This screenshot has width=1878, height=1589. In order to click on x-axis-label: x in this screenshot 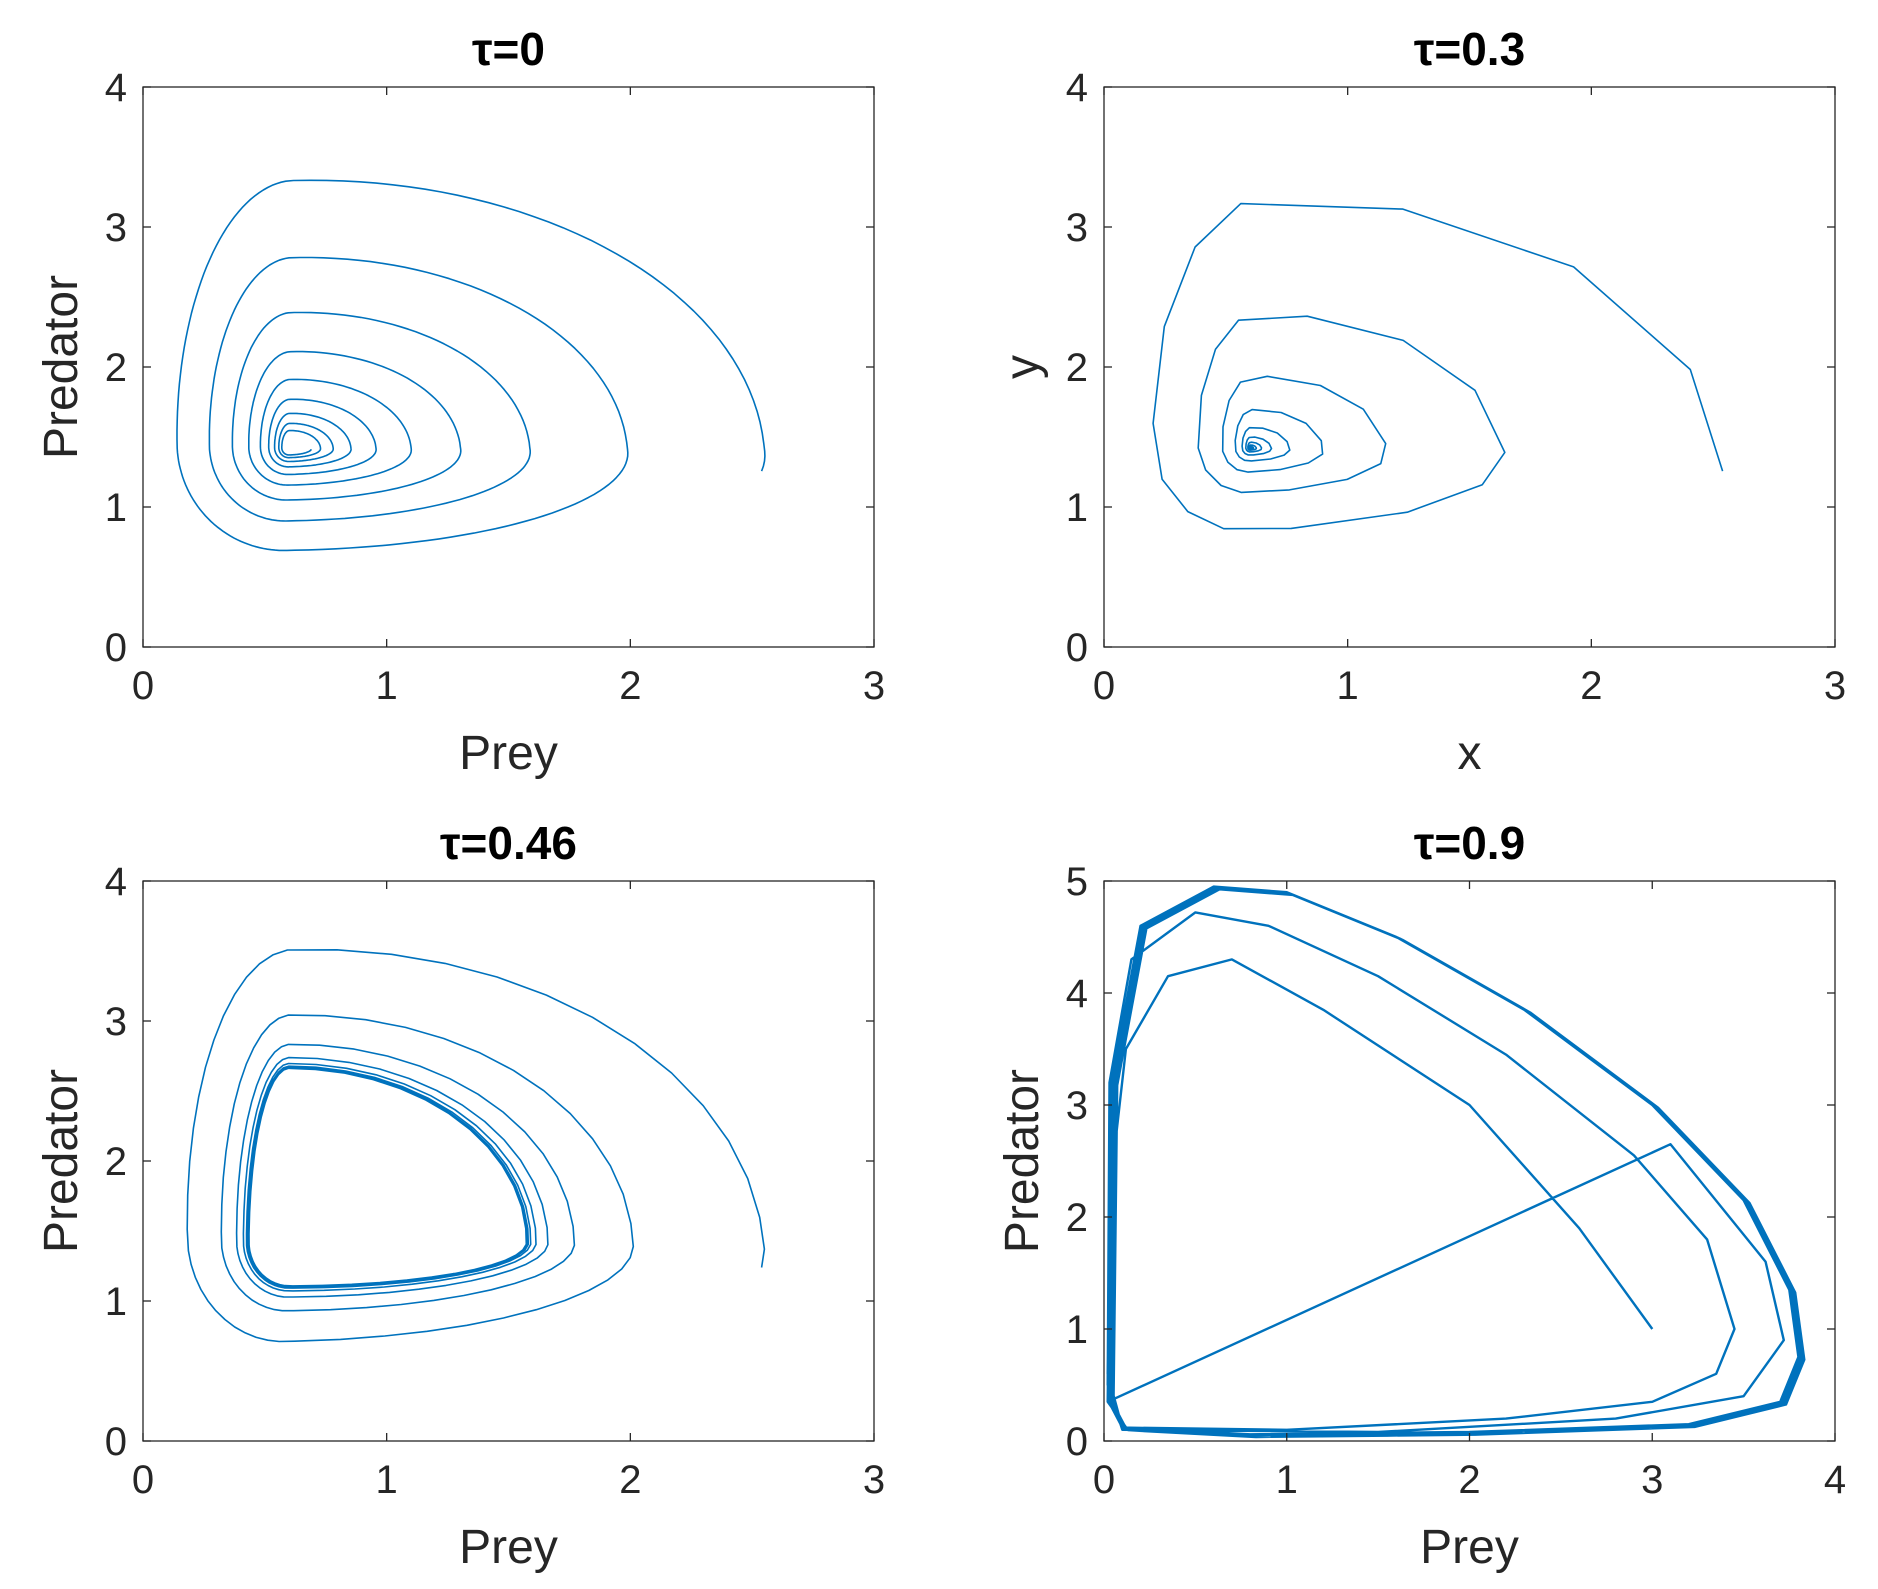, I will do `click(1470, 753)`.